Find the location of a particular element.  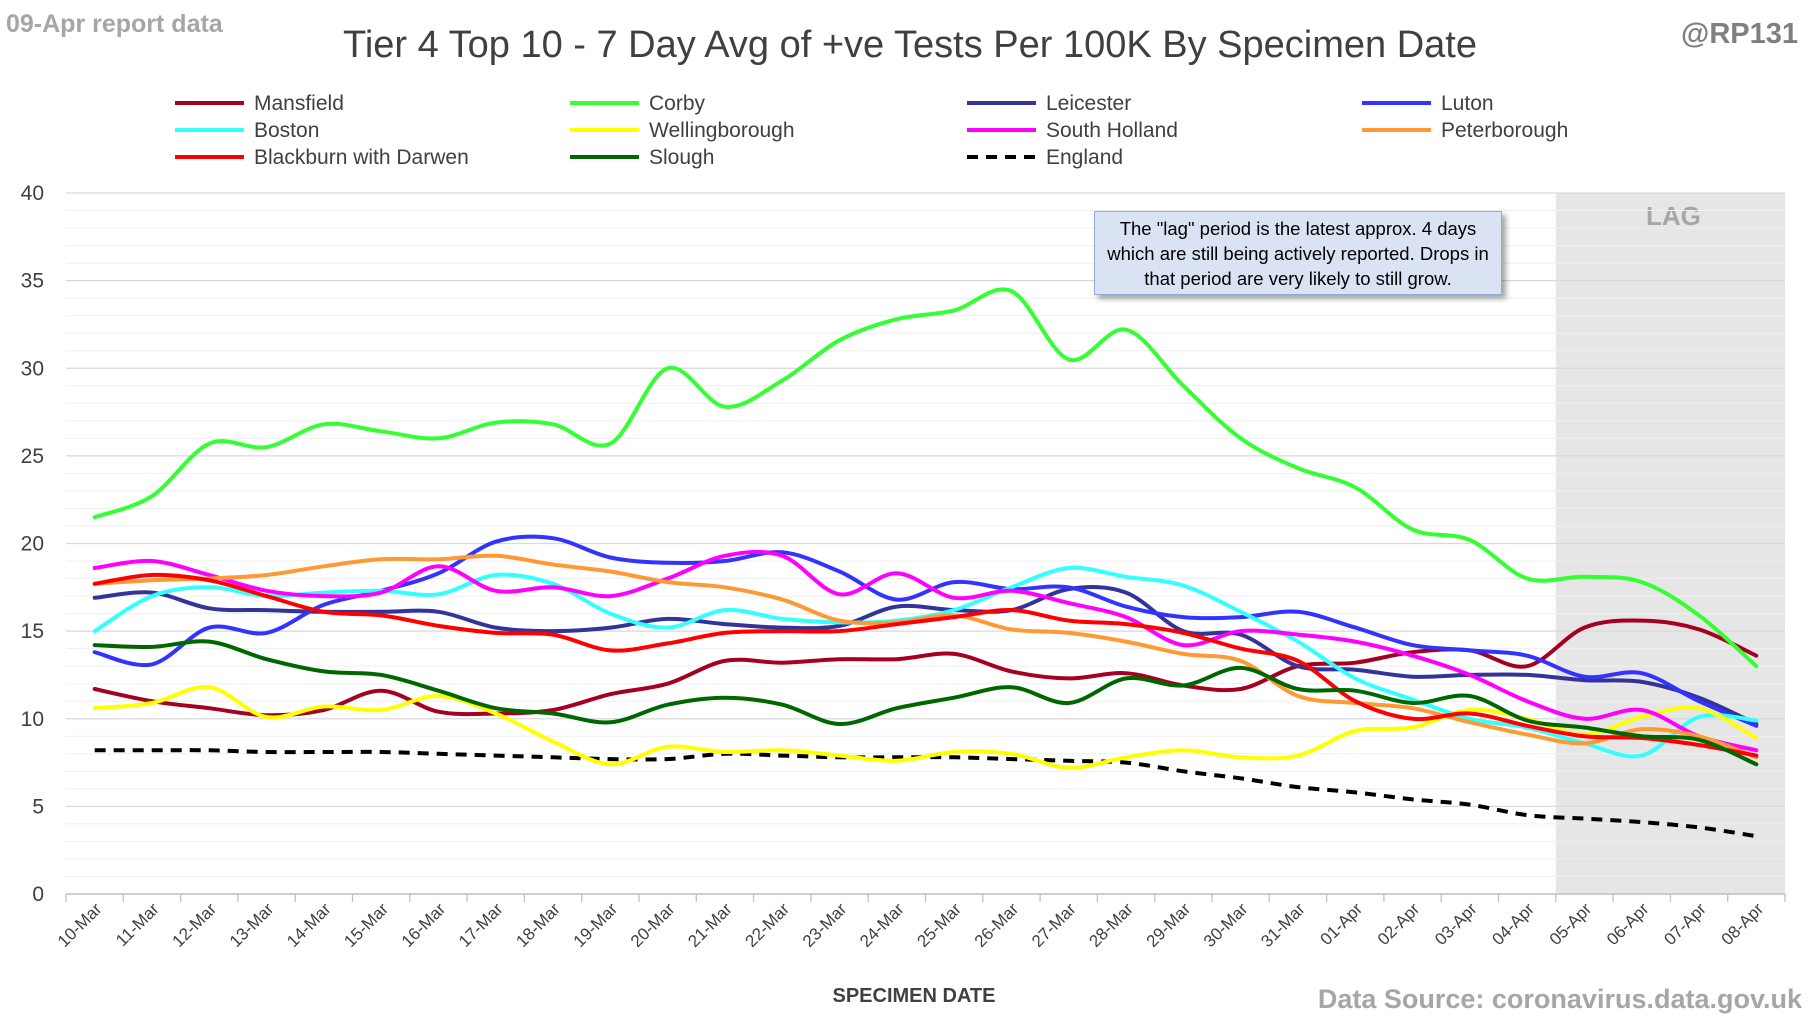

y-tick-label: 25 is located at coordinates (32, 456).